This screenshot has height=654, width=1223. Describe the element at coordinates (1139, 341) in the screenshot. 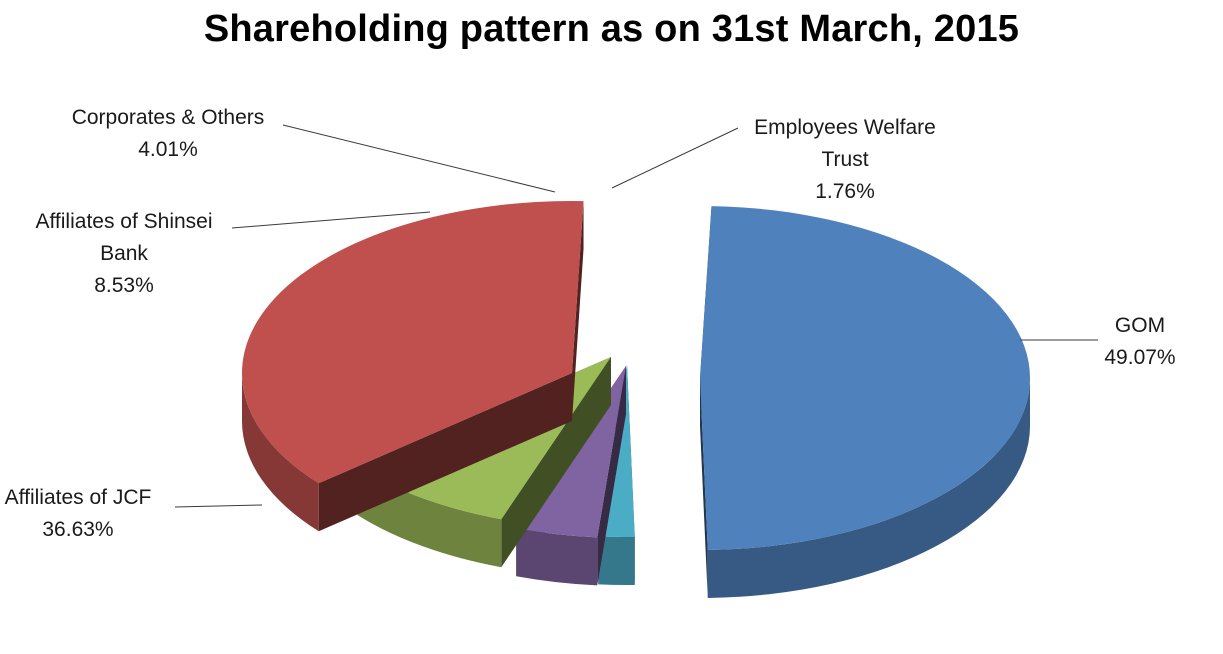

I see `slice-label-text: GOM 49.07%` at that location.